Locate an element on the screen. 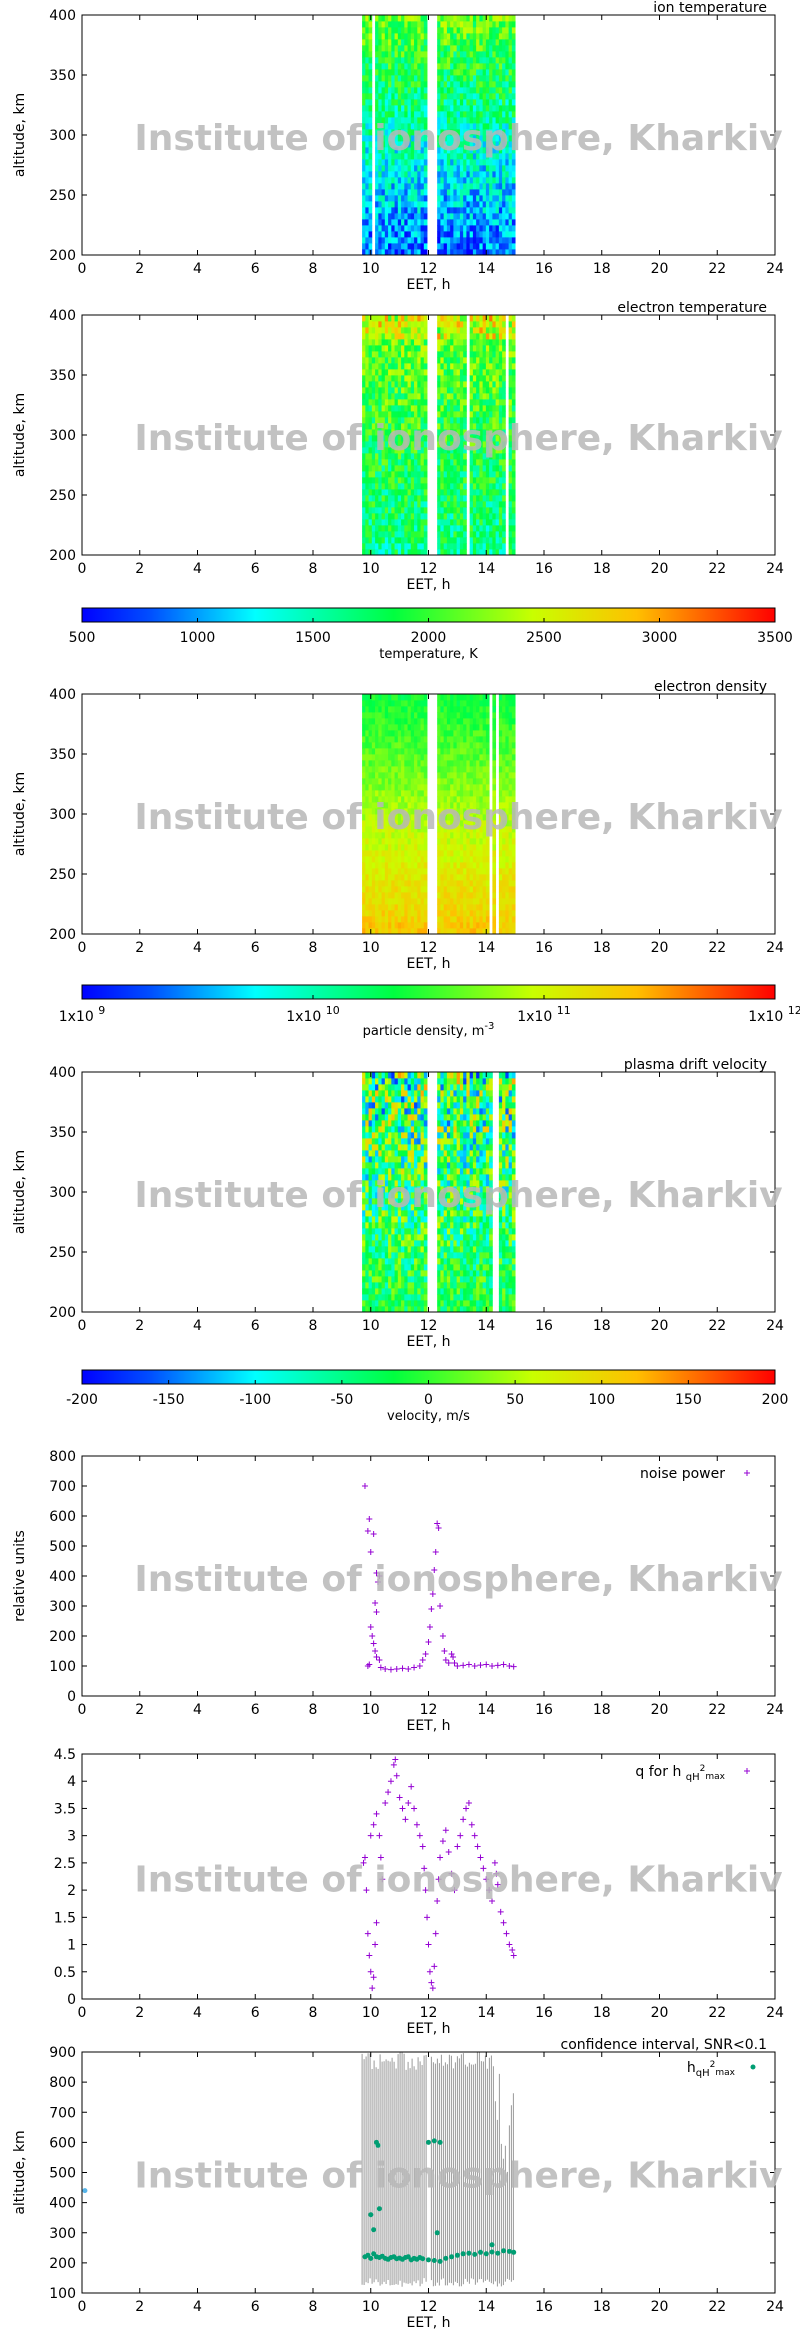 This screenshot has height=2337, width=800. panel-title: ion temperature is located at coordinates (710, 8).